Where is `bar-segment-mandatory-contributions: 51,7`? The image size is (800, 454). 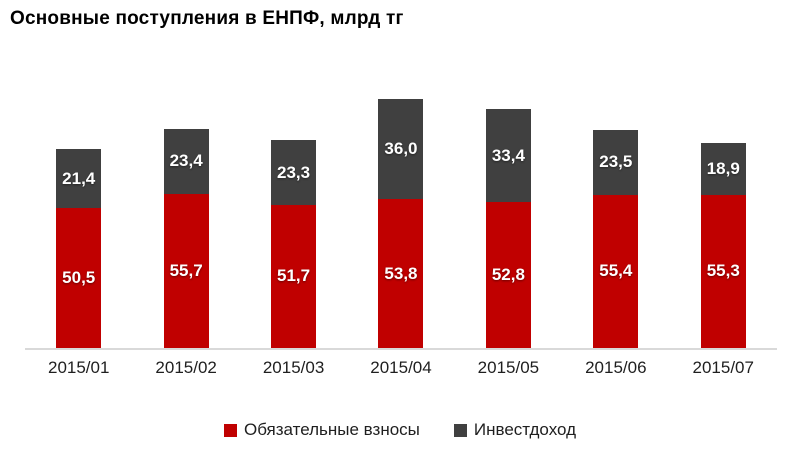 bar-segment-mandatory-contributions: 51,7 is located at coordinates (294, 276).